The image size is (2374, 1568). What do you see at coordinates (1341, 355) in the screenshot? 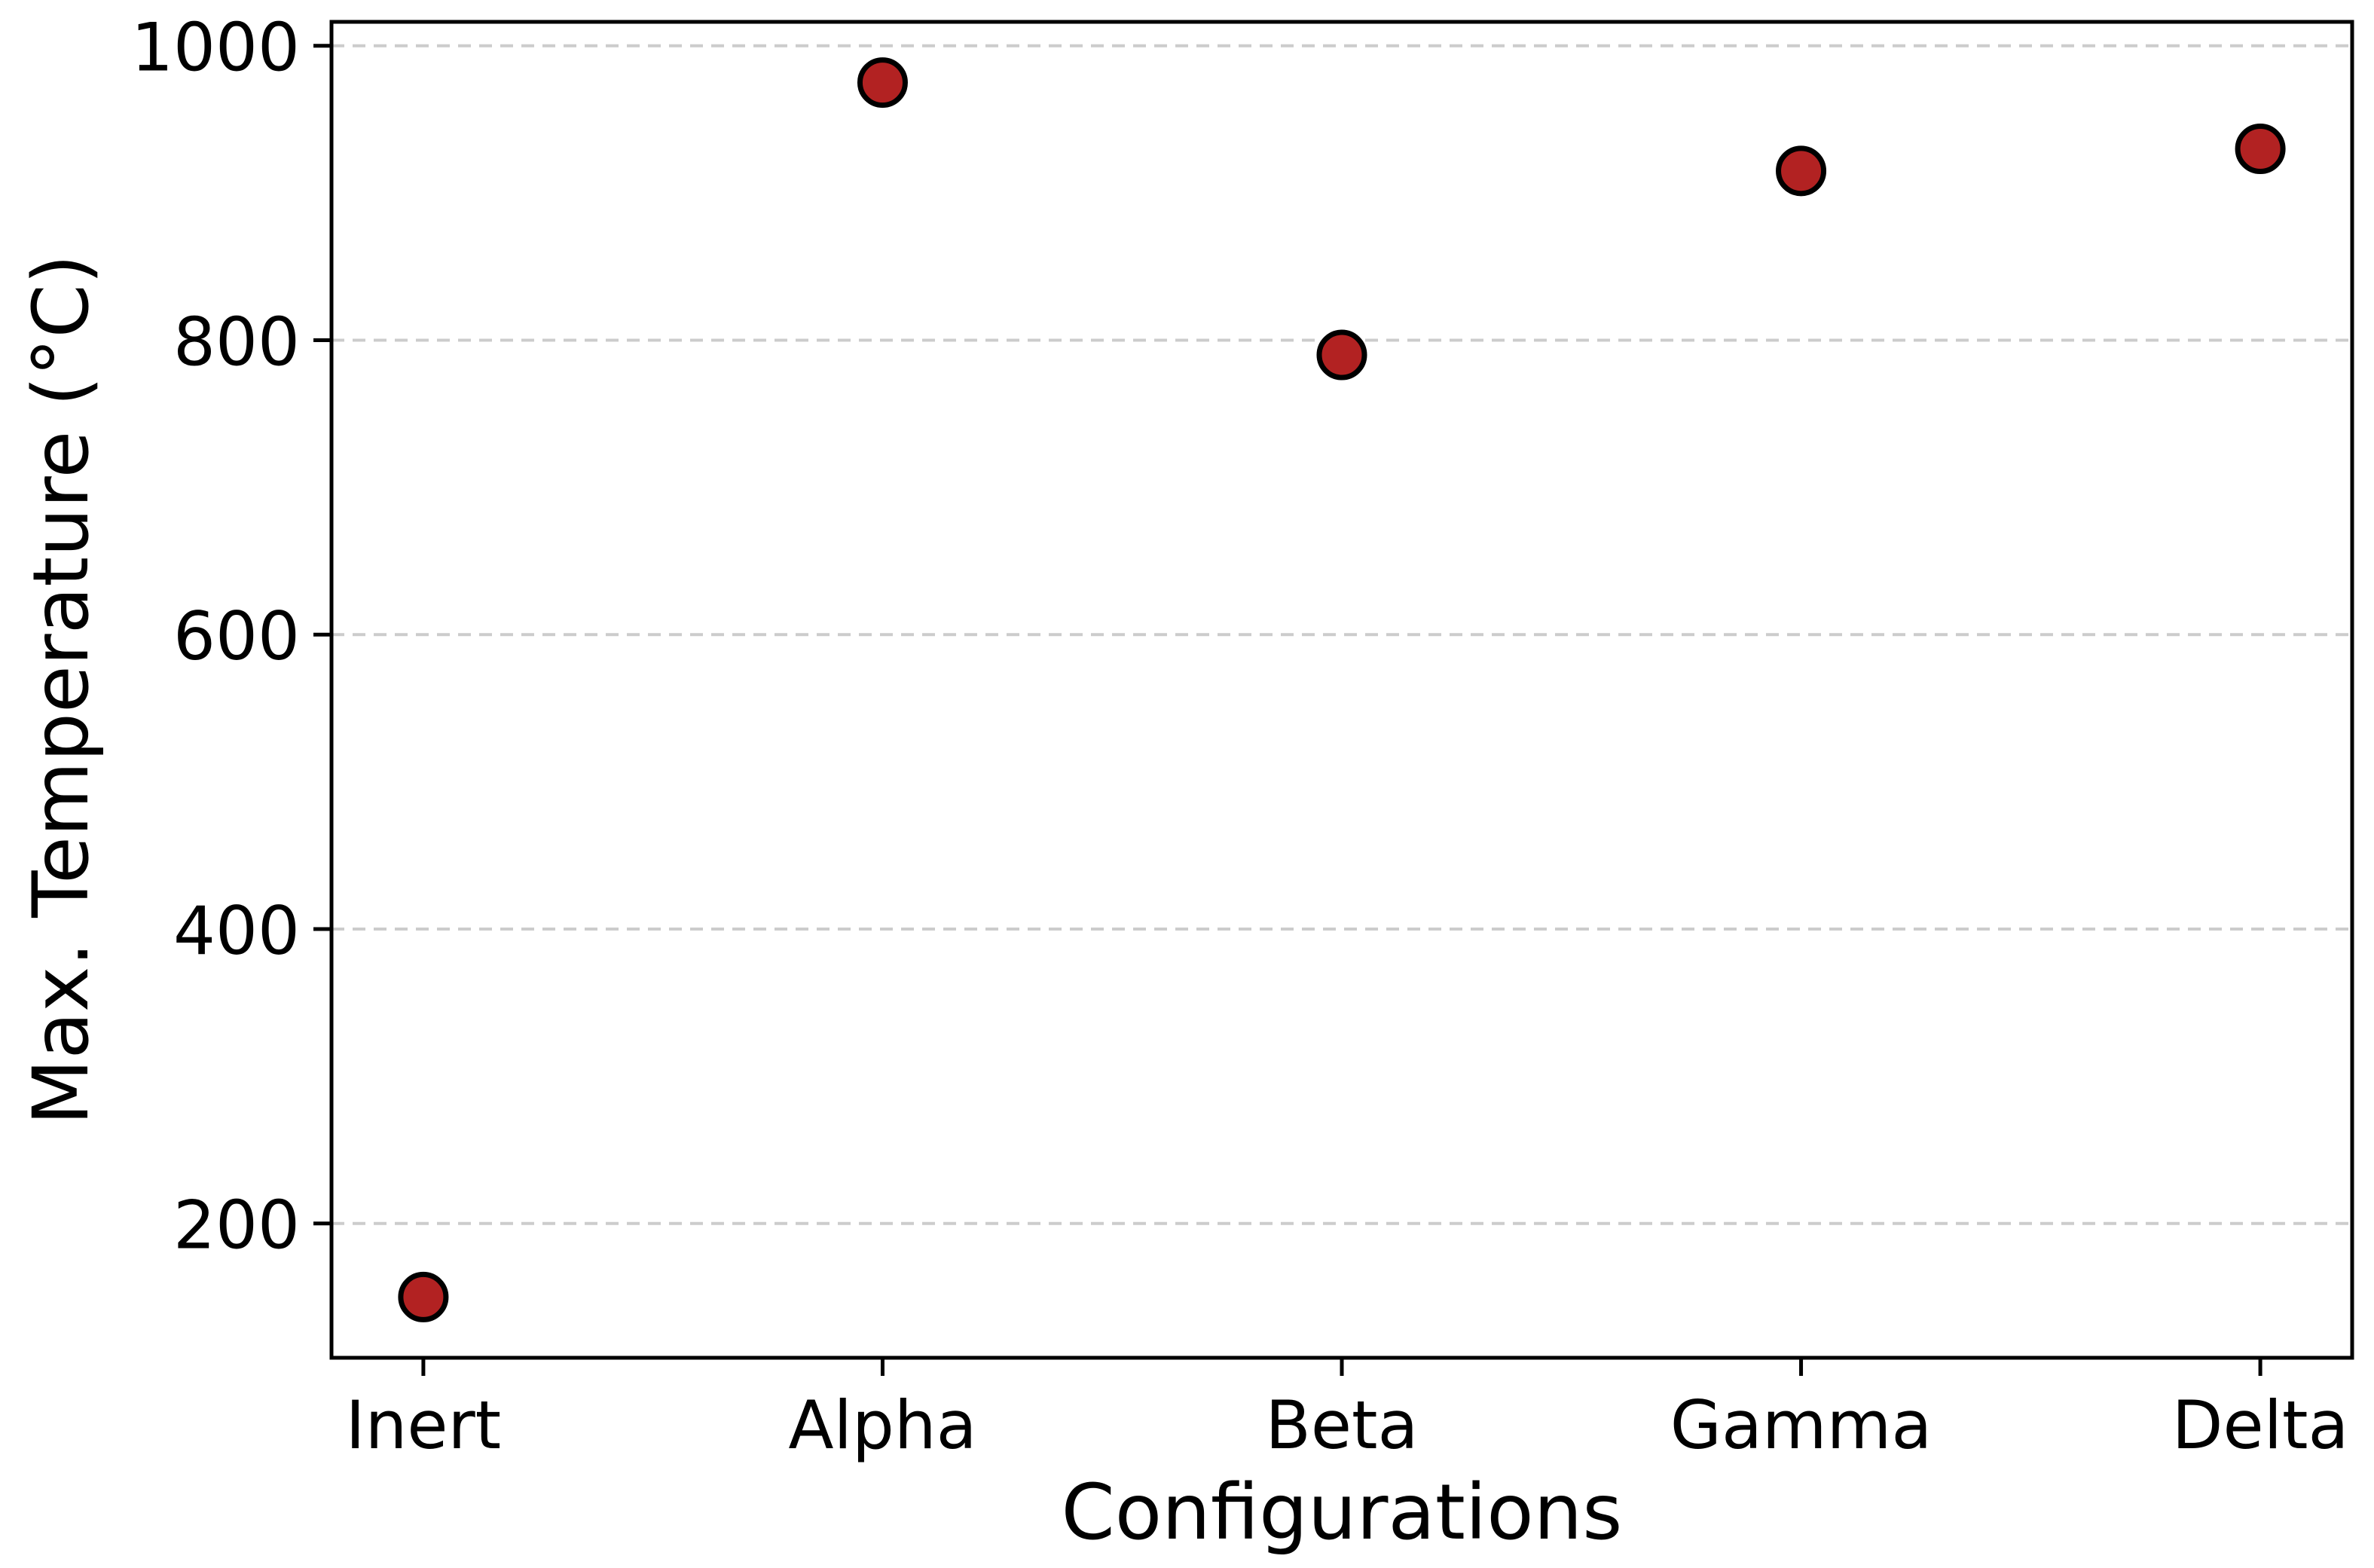
I see `data-point-beta` at bounding box center [1341, 355].